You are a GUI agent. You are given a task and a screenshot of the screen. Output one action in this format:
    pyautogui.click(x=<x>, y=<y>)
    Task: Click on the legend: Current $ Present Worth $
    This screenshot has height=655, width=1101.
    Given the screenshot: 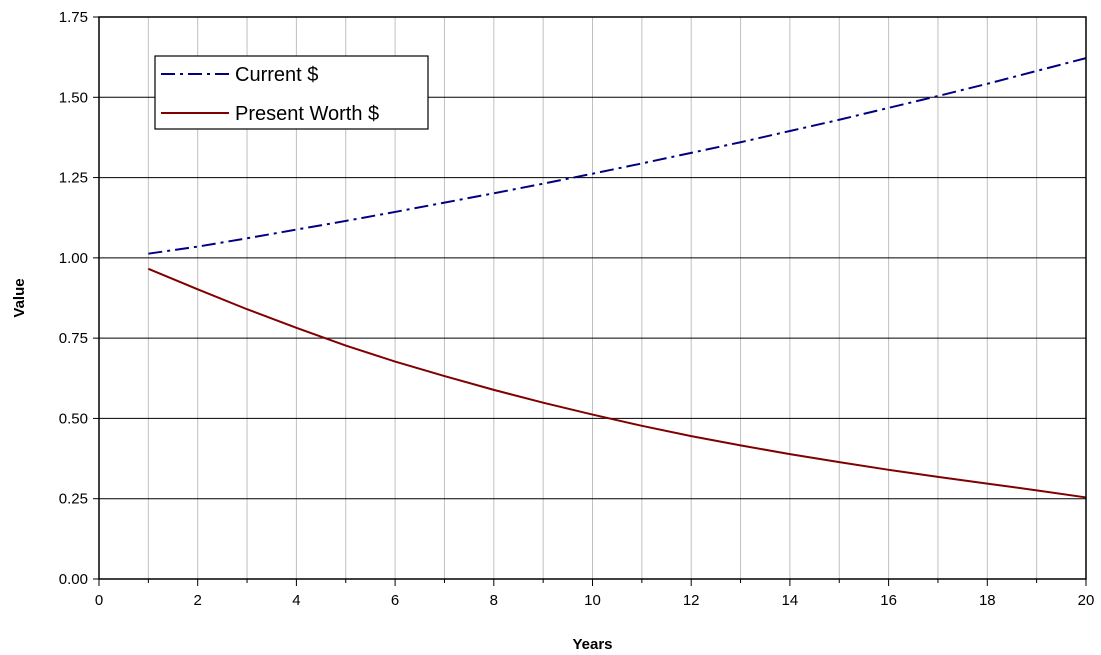 What is the action you would take?
    pyautogui.click(x=291, y=92)
    